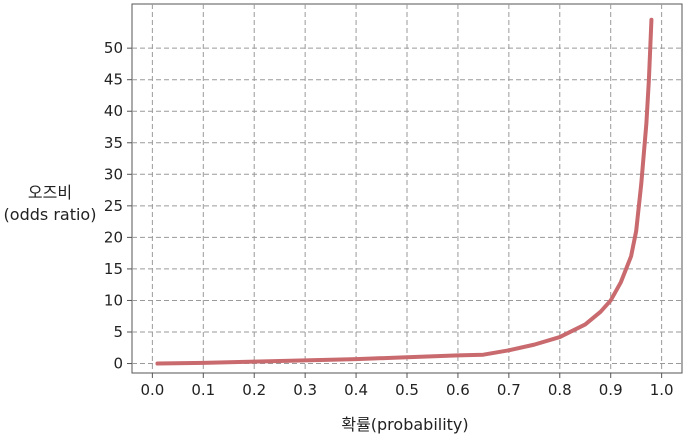 The width and height of the screenshot is (685, 441). I want to click on y-axis-label-english: (odds ratio), so click(50, 214).